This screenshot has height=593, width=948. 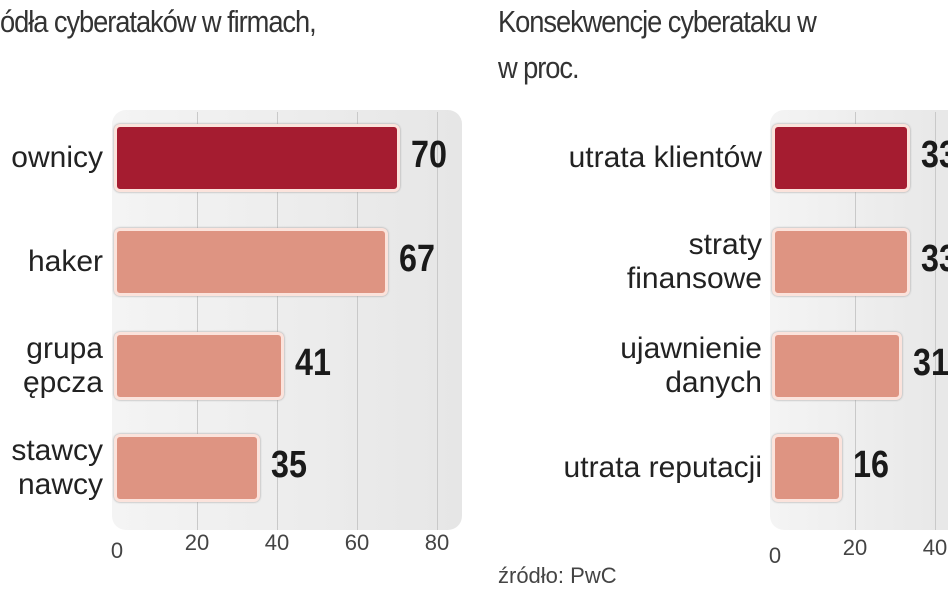 I want to click on value-label: 67, so click(x=417, y=259).